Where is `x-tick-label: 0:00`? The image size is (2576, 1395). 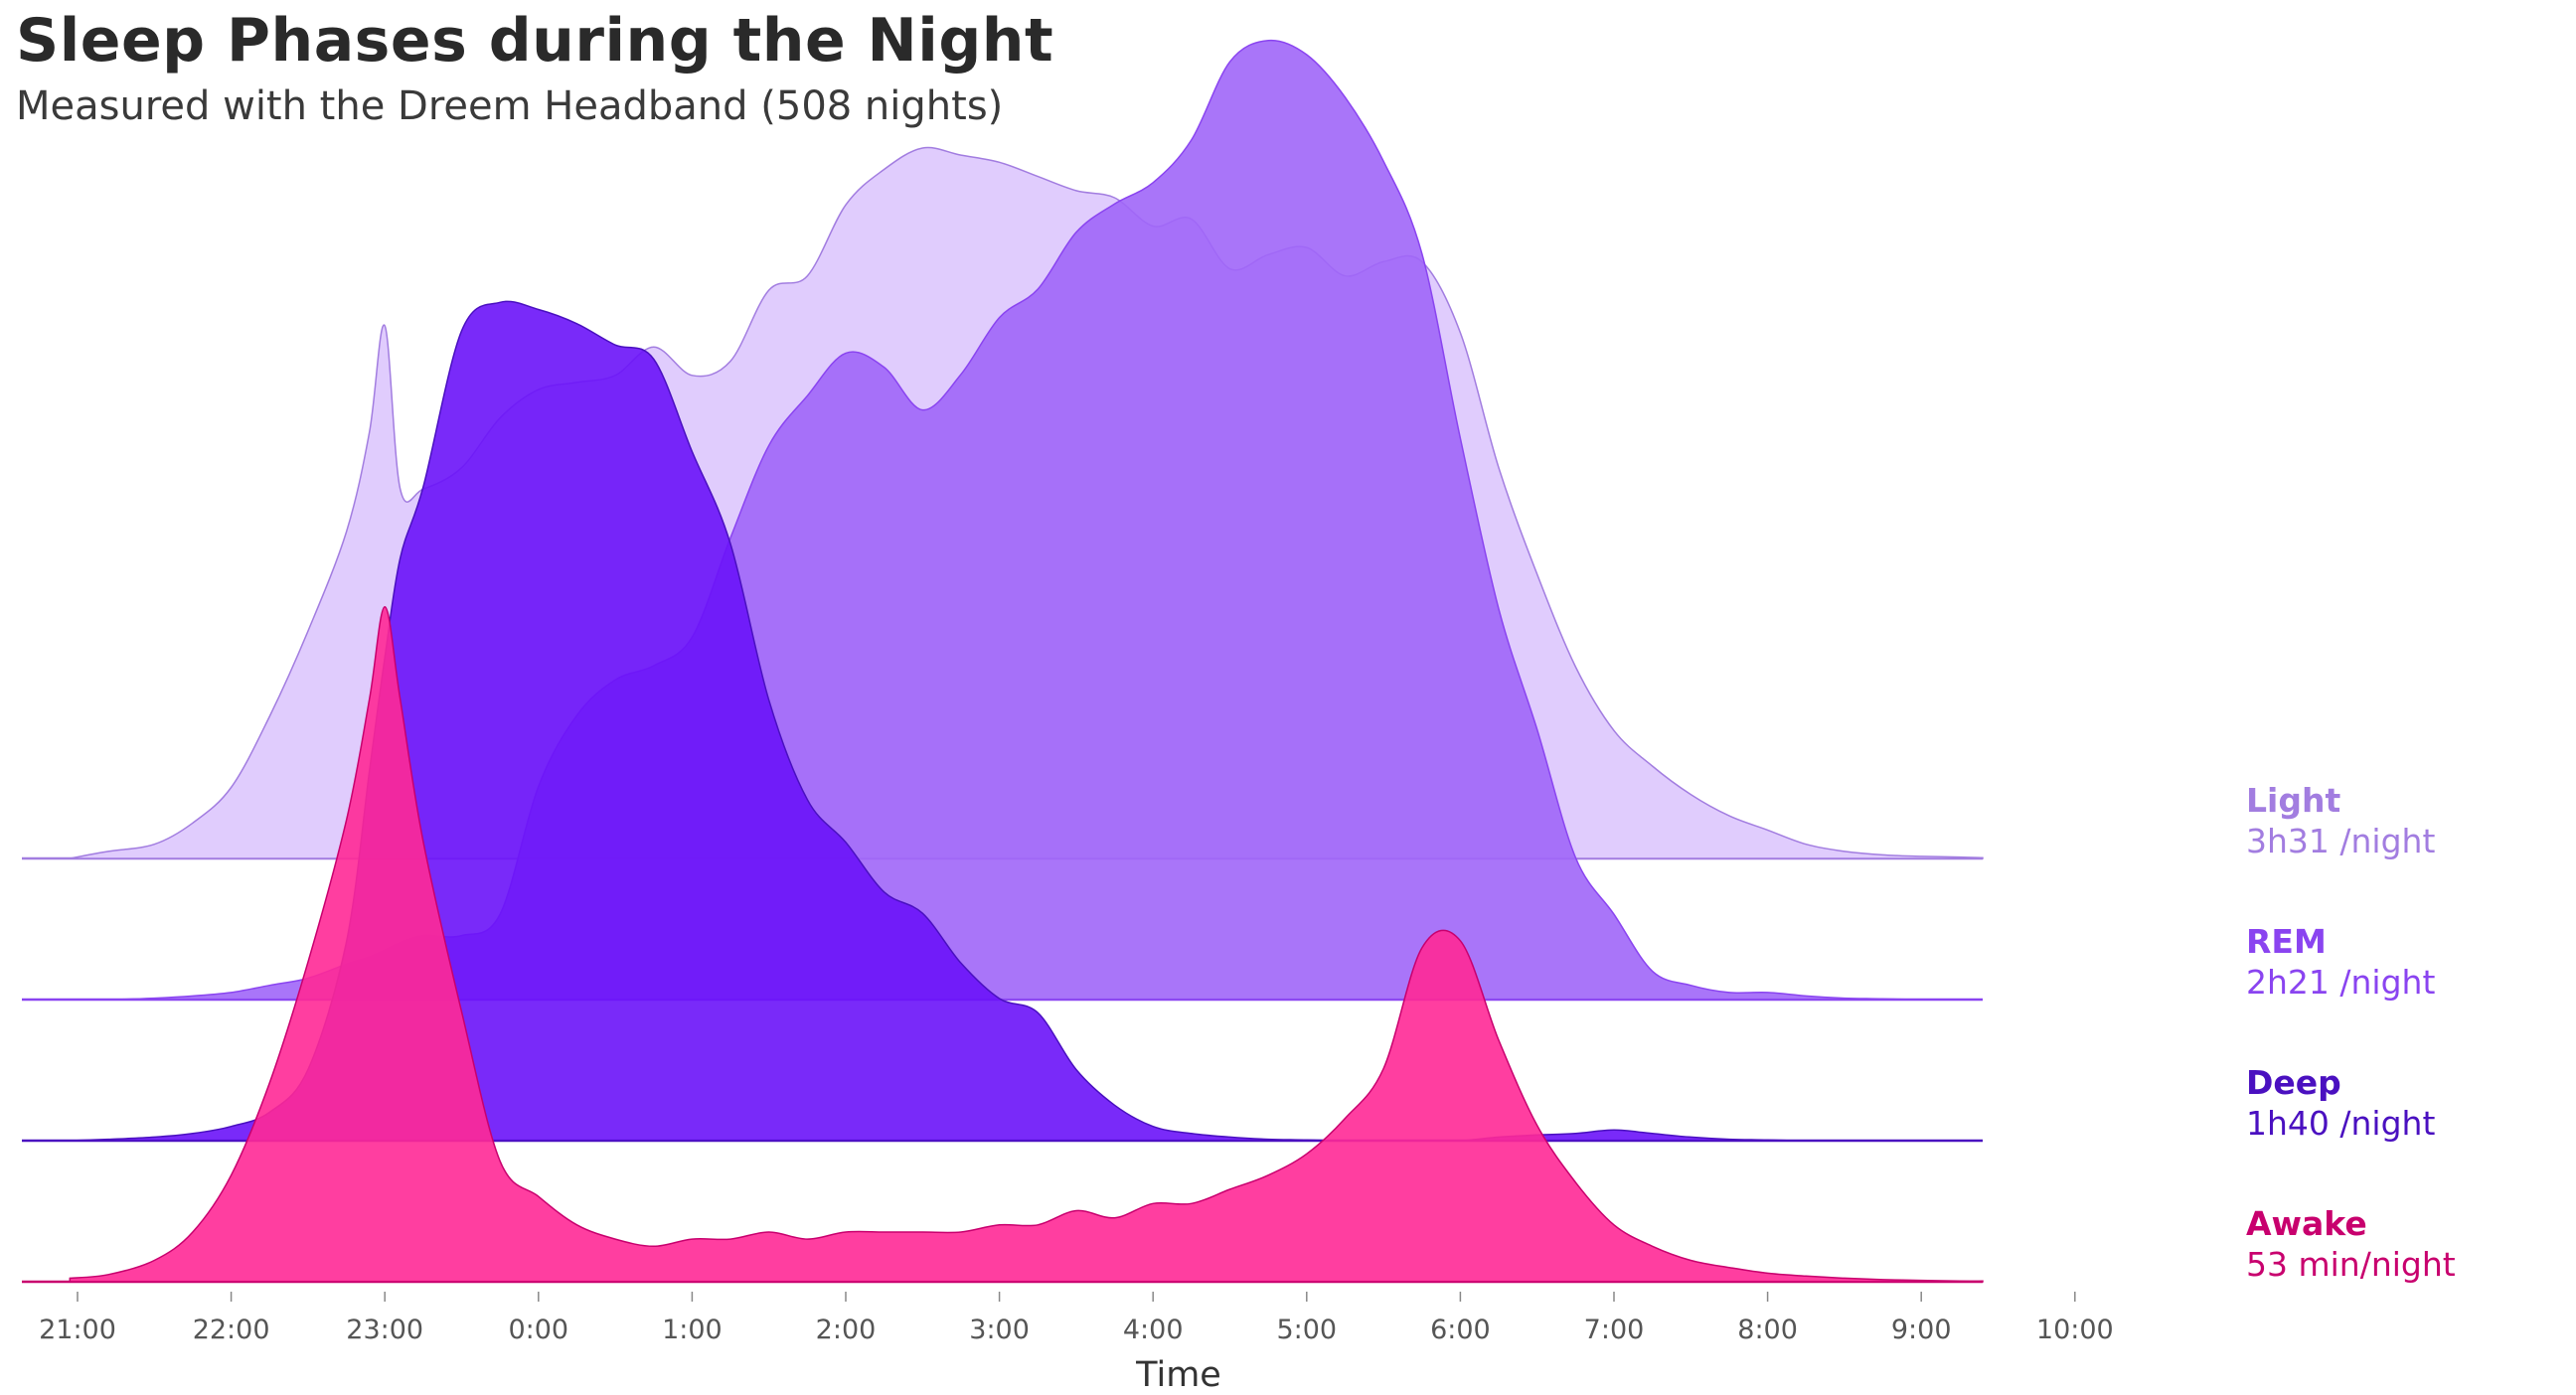 x-tick-label: 0:00 is located at coordinates (538, 1330).